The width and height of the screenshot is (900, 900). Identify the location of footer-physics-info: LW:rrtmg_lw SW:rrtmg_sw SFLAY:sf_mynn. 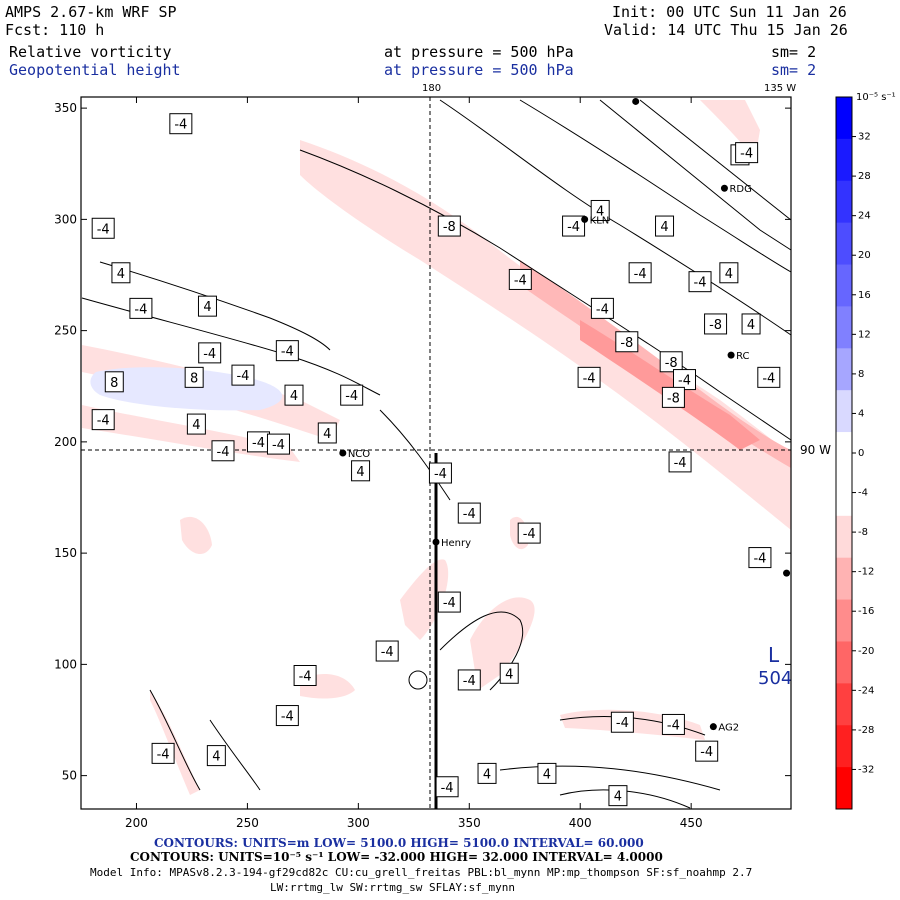
(392, 887).